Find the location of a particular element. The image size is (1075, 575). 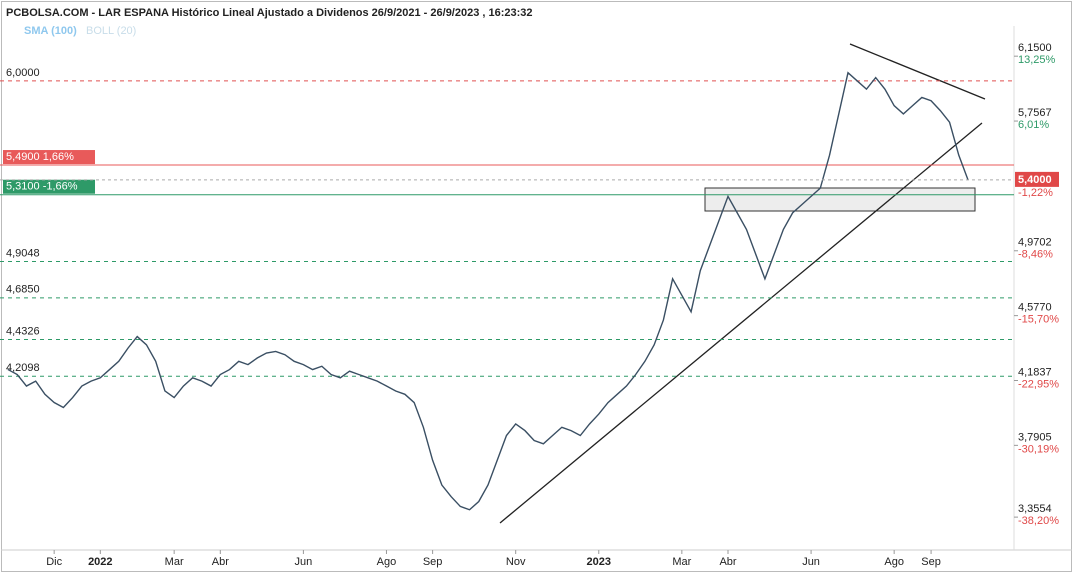

y-tick-label: 4,9702 is located at coordinates (1035, 243).